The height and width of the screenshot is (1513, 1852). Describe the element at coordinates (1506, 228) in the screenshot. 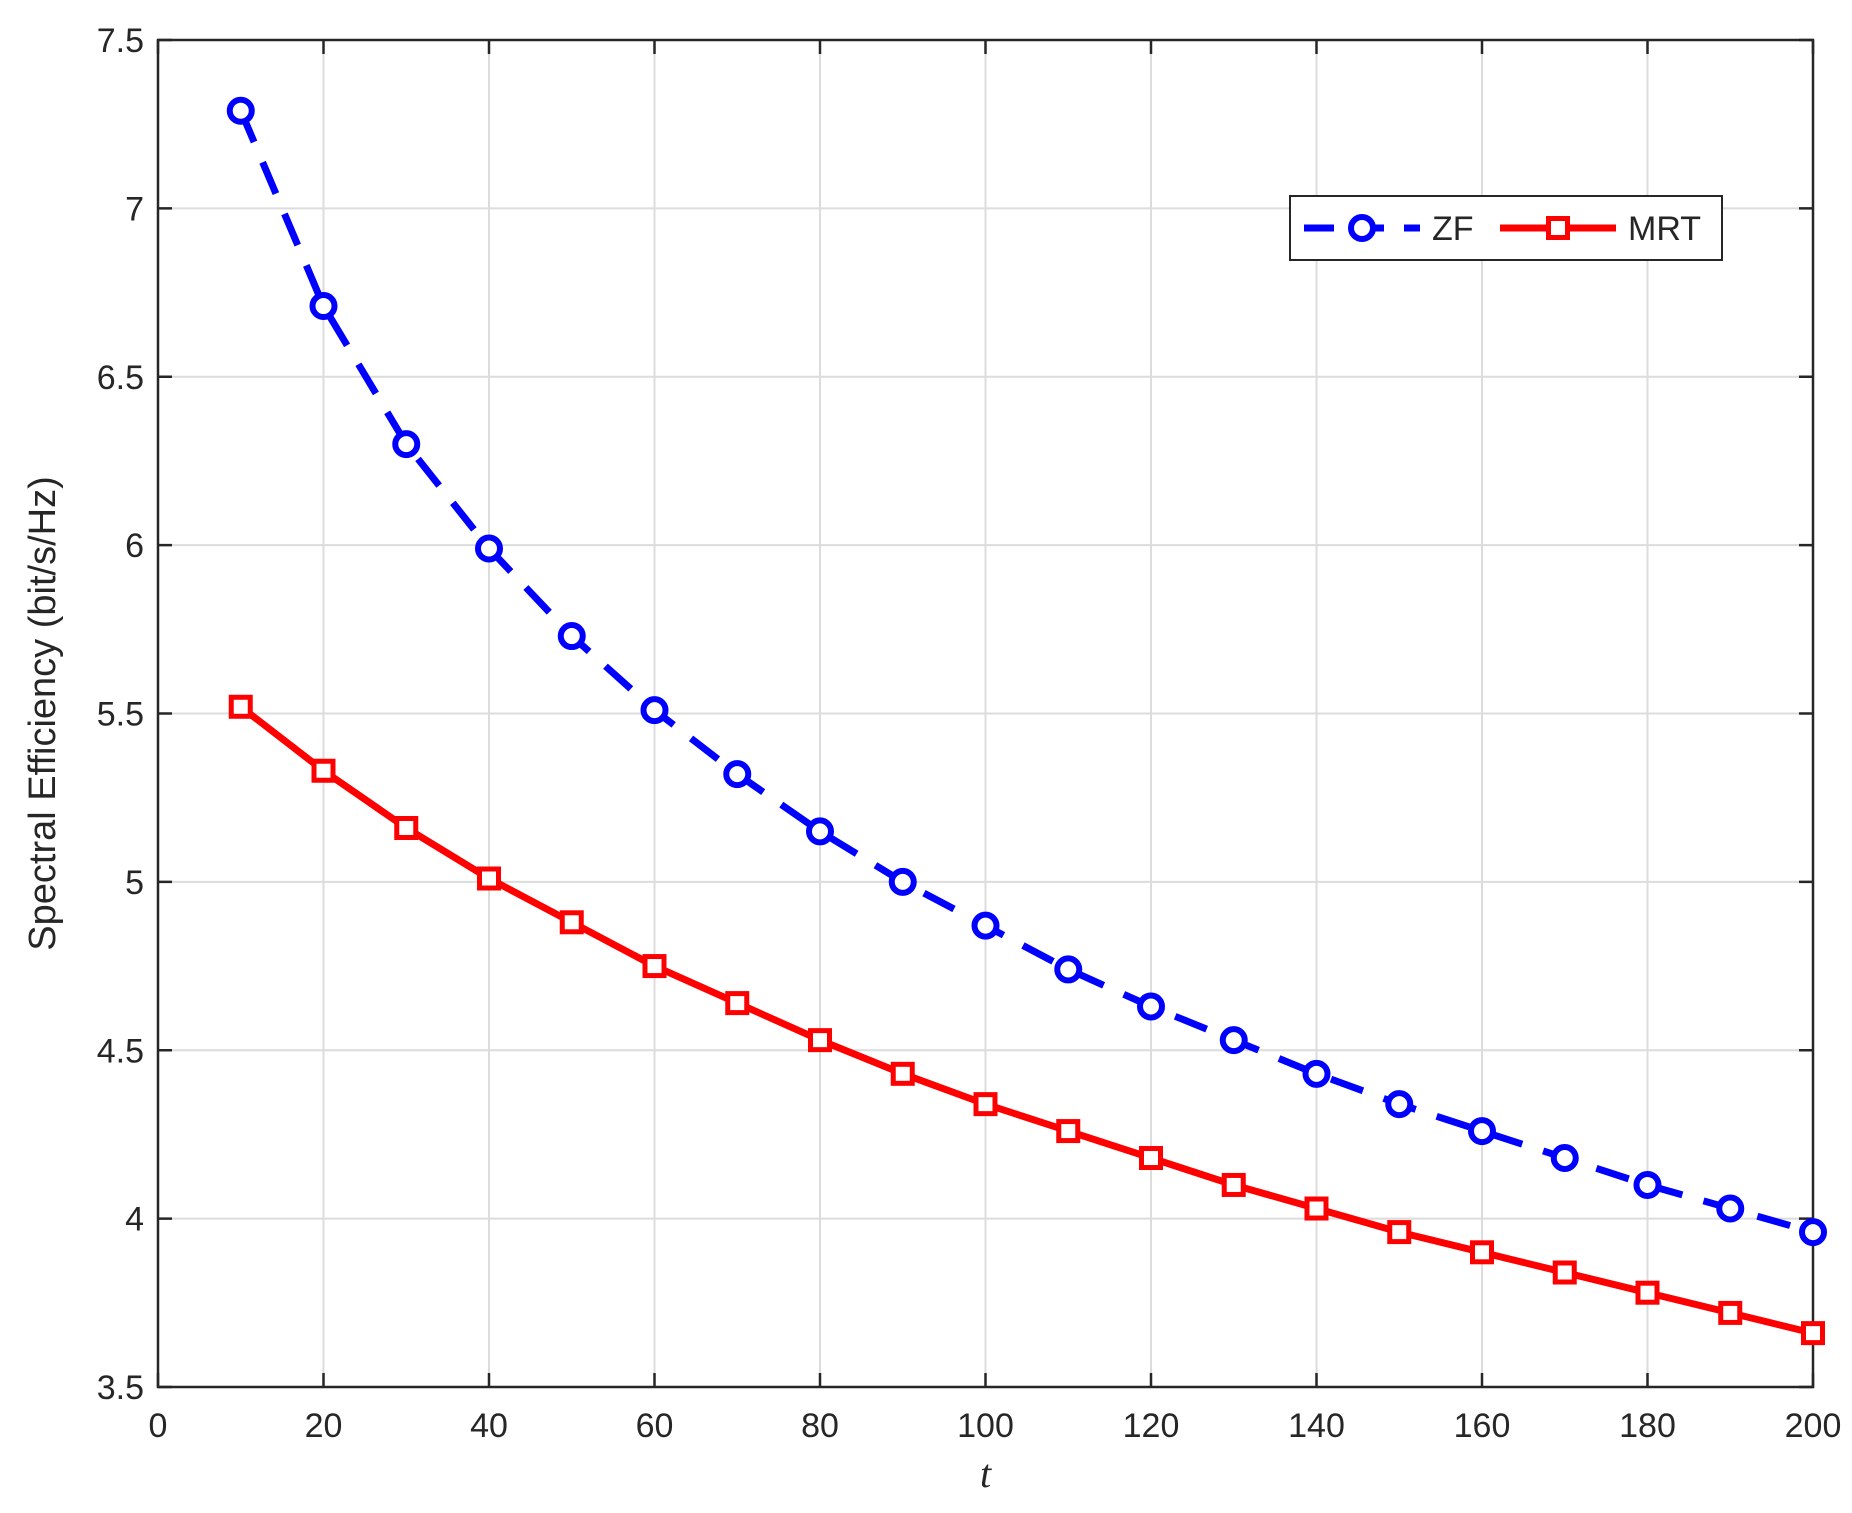

I see `legend: ZF MRT` at that location.